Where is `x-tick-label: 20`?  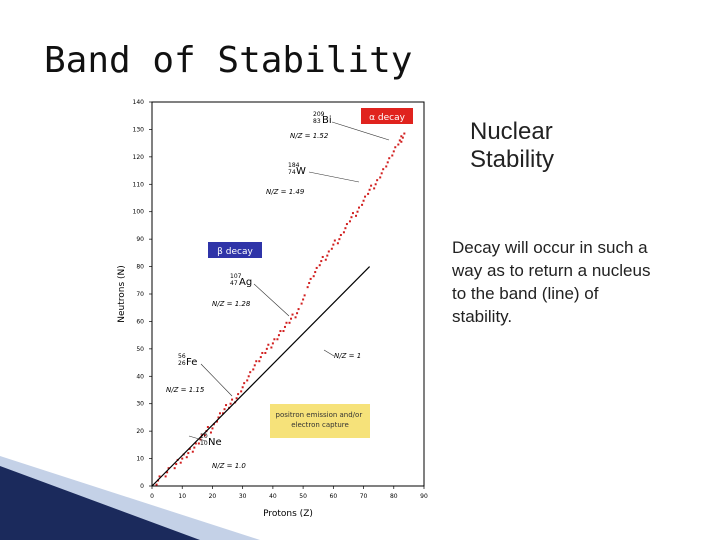
x-tick-label: 20 is located at coordinates (213, 496).